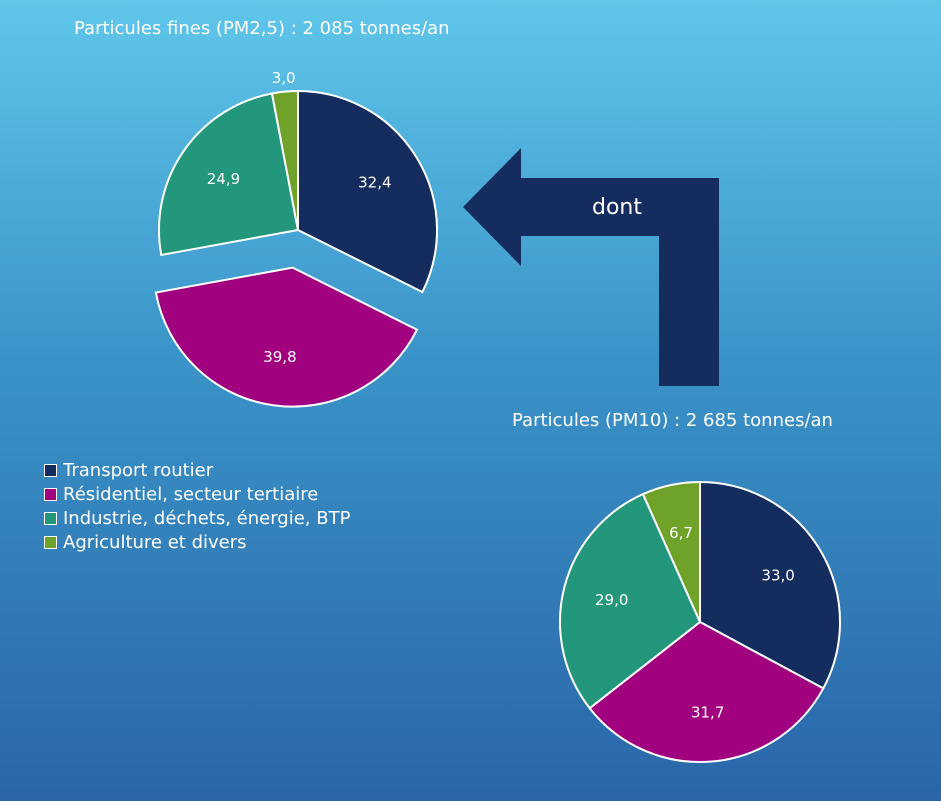 Image resolution: width=941 pixels, height=801 pixels. What do you see at coordinates (223, 179) in the screenshot?
I see `pm25-label-industrie-dechets-energie-btp: 24,9` at bounding box center [223, 179].